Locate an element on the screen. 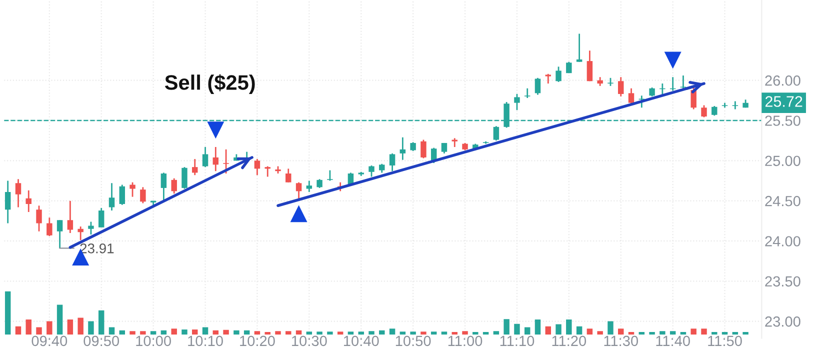 This screenshot has height=353, width=819. x-tick-label: 10:40 is located at coordinates (361, 341).